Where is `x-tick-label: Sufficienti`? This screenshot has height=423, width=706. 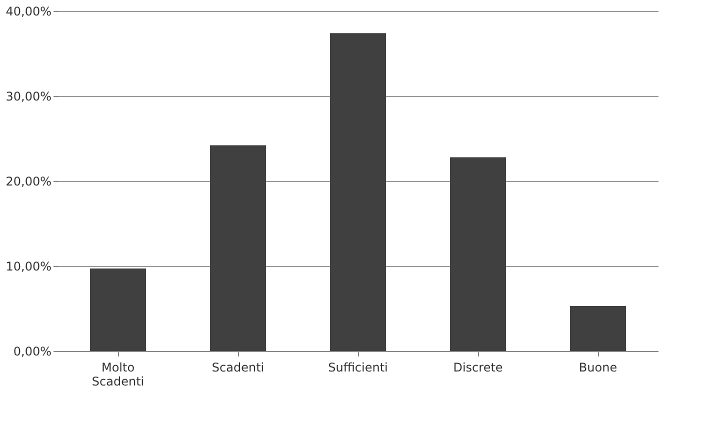 x-tick-label: Sufficienti is located at coordinates (358, 367).